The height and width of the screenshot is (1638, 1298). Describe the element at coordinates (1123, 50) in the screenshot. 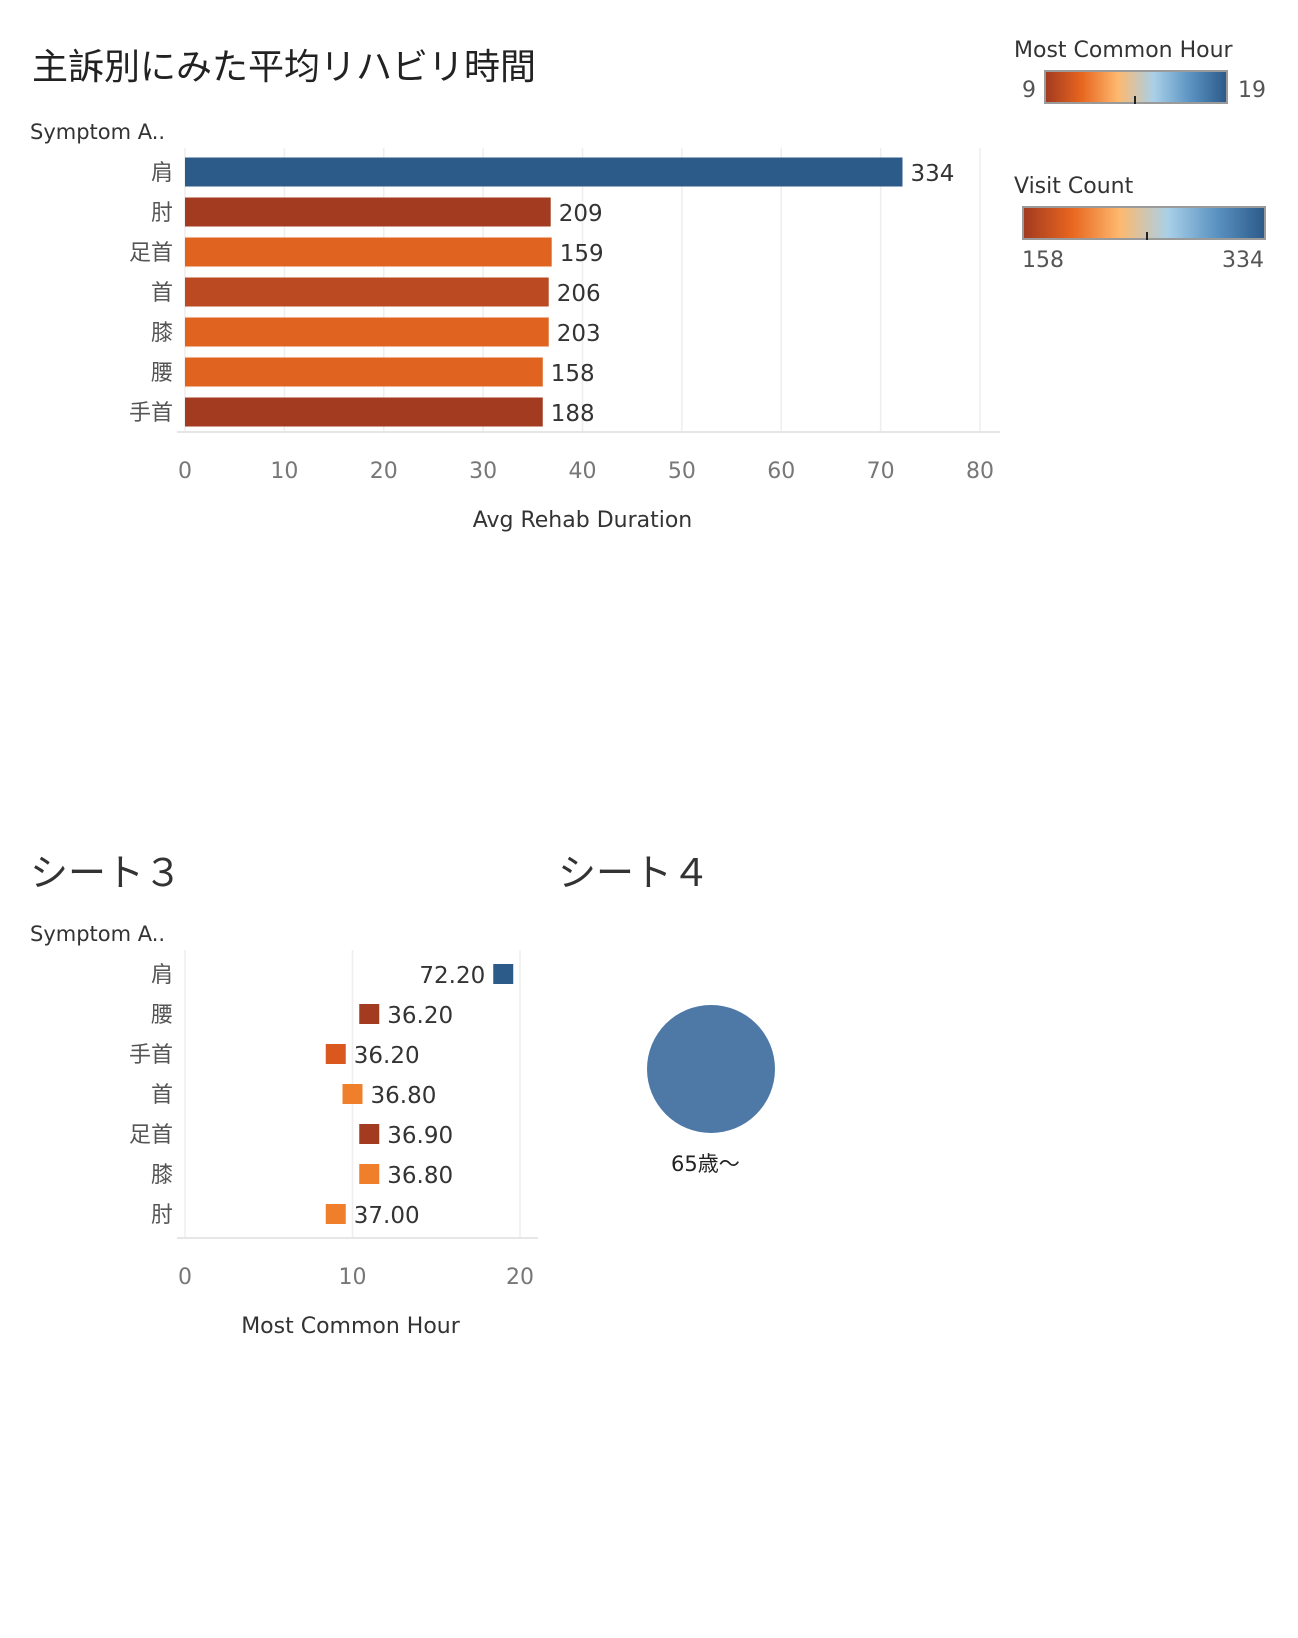

I see `hour-legend-title: Most Common Hour` at that location.